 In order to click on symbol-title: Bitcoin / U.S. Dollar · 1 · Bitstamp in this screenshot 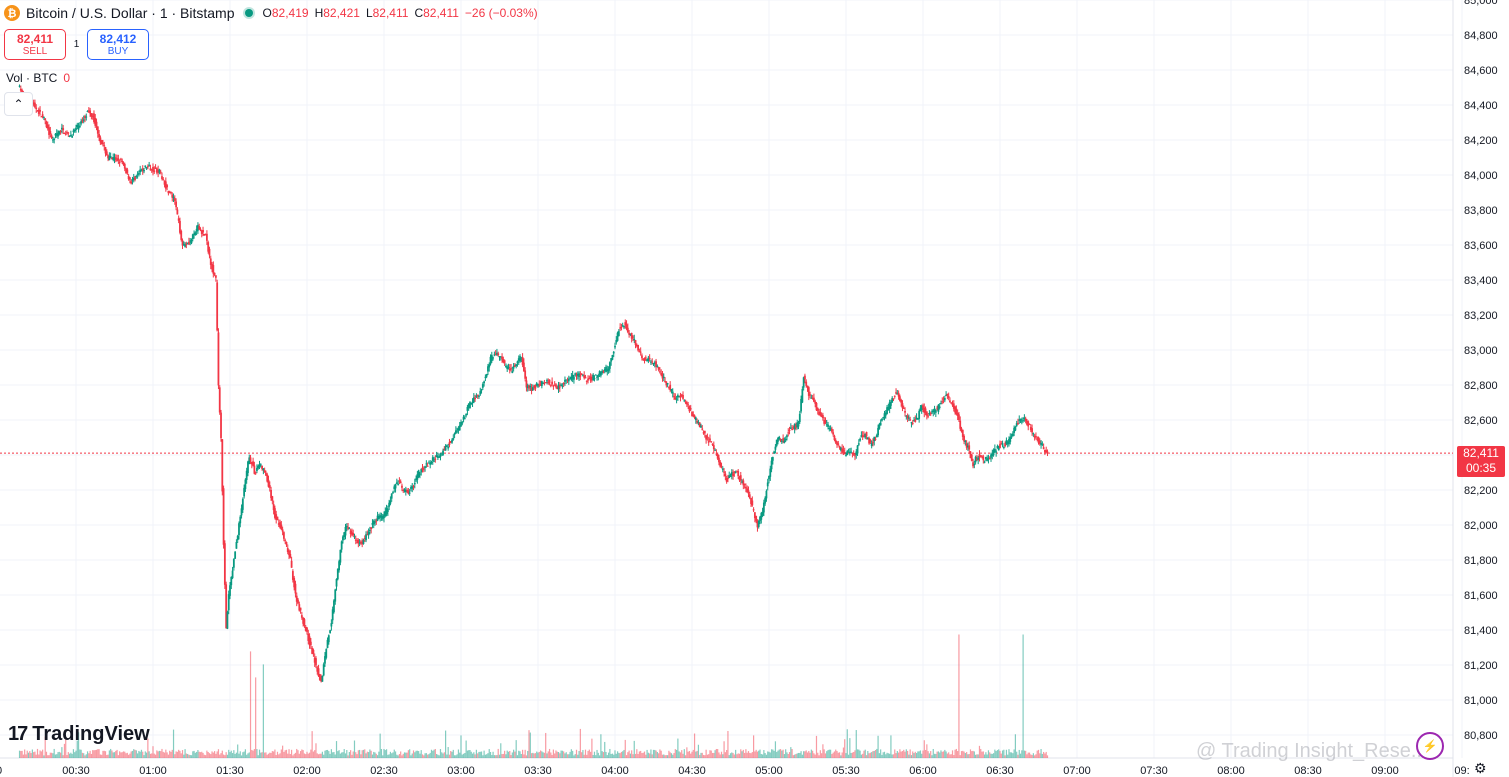, I will do `click(130, 13)`.